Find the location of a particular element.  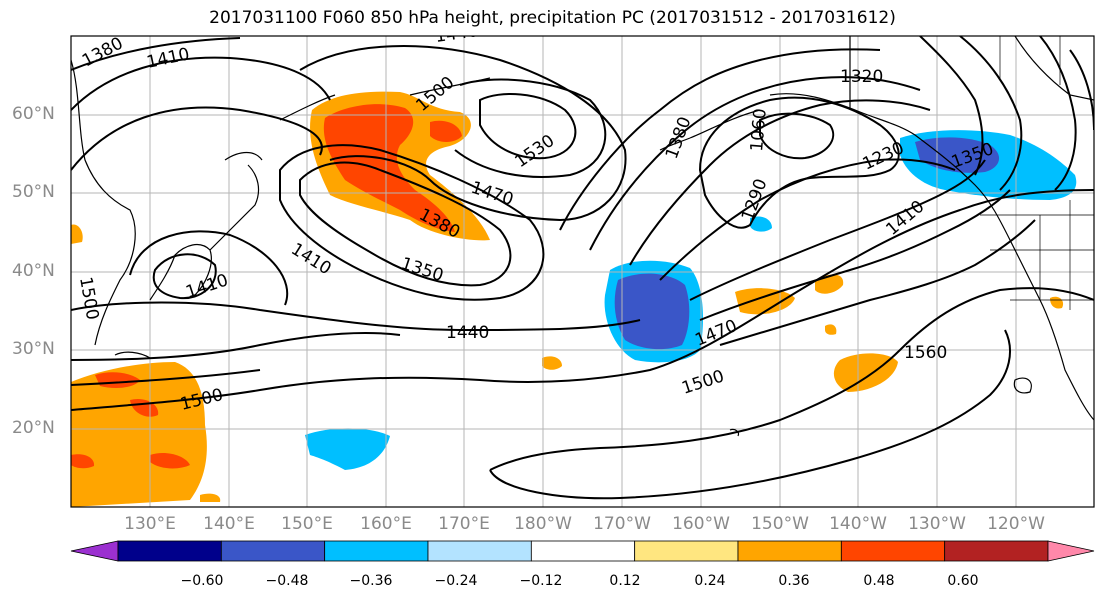

contour-label: 1530 is located at coordinates (534, 151).